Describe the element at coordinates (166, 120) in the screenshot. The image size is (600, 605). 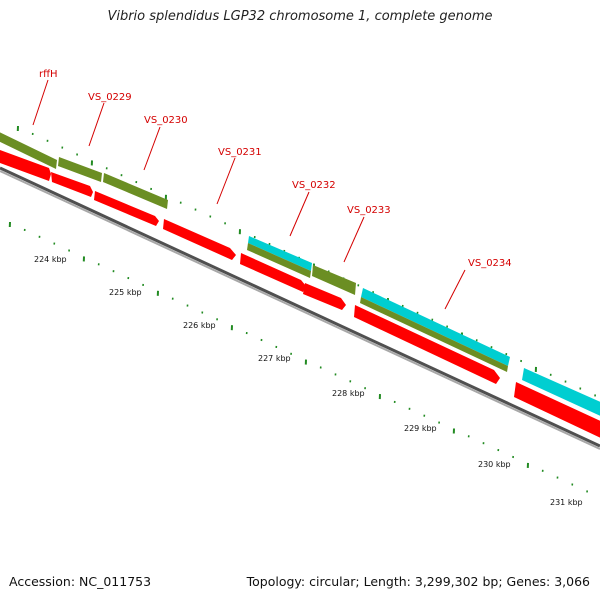
I see `gene-label: VS_0230` at that location.